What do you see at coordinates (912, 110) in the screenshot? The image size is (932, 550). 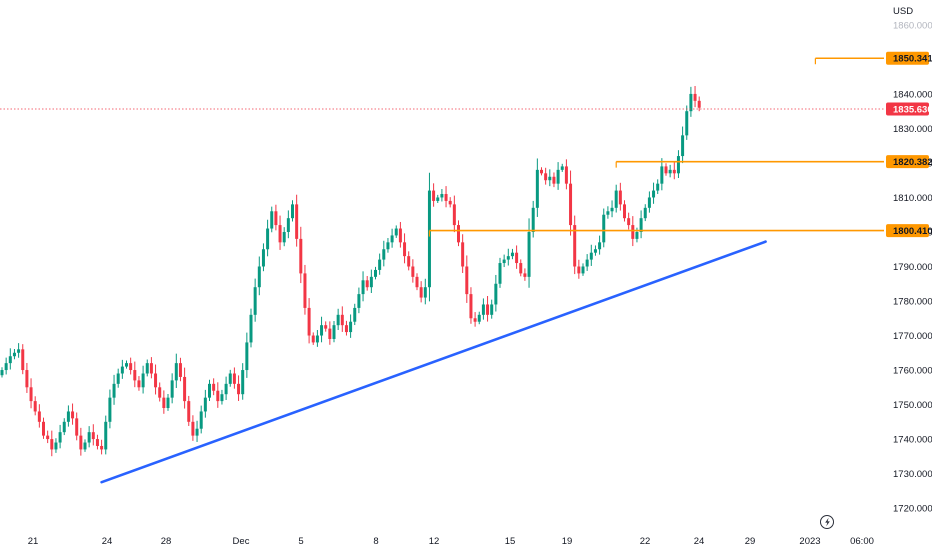 I see `last-price-badge-label: 1835.630` at bounding box center [912, 110].